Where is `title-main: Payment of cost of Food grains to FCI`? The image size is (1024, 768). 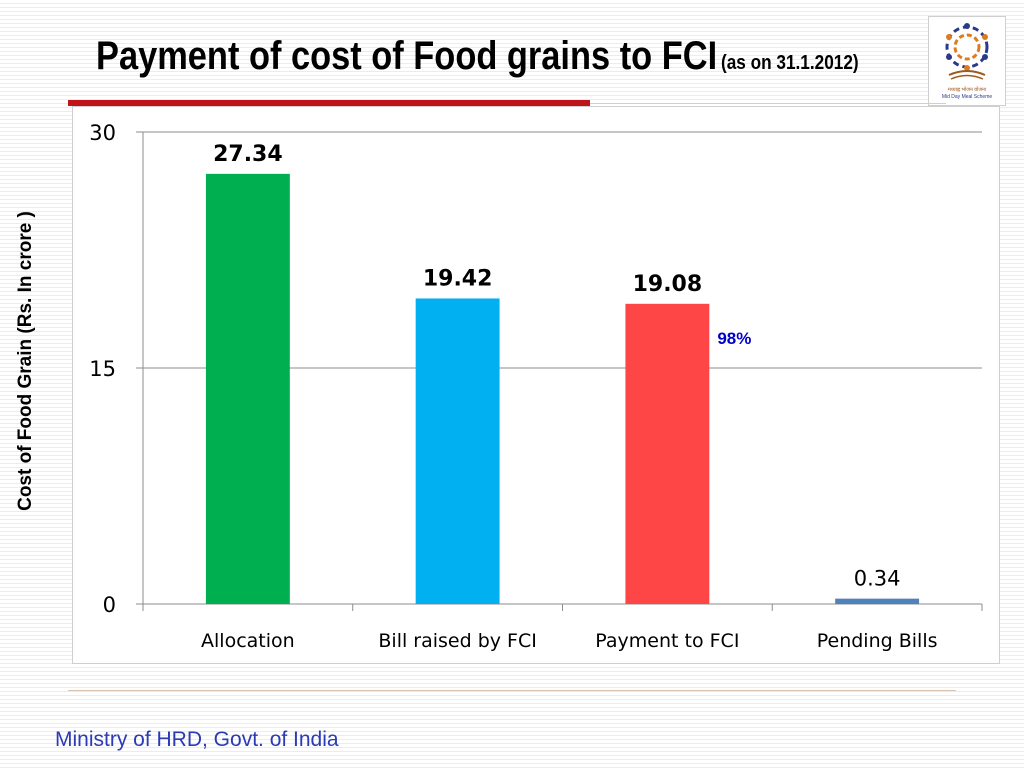
title-main: Payment of cost of Food grains to FCI is located at coordinates (407, 56).